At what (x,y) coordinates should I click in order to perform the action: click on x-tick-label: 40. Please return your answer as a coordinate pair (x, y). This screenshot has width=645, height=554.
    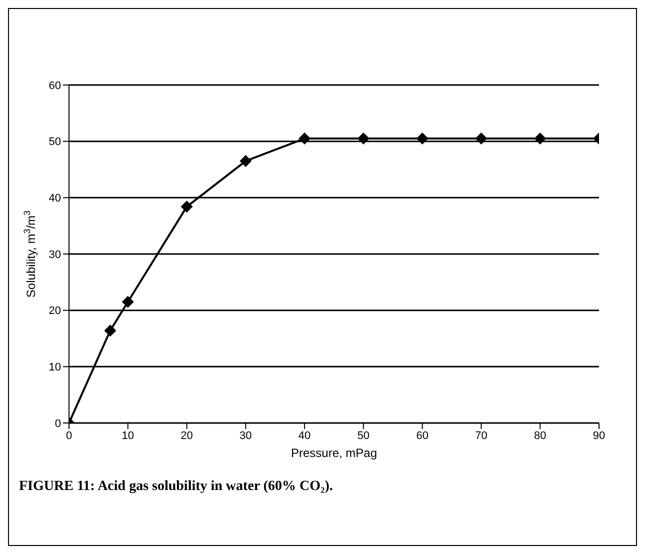
    Looking at the image, I should click on (304, 436).